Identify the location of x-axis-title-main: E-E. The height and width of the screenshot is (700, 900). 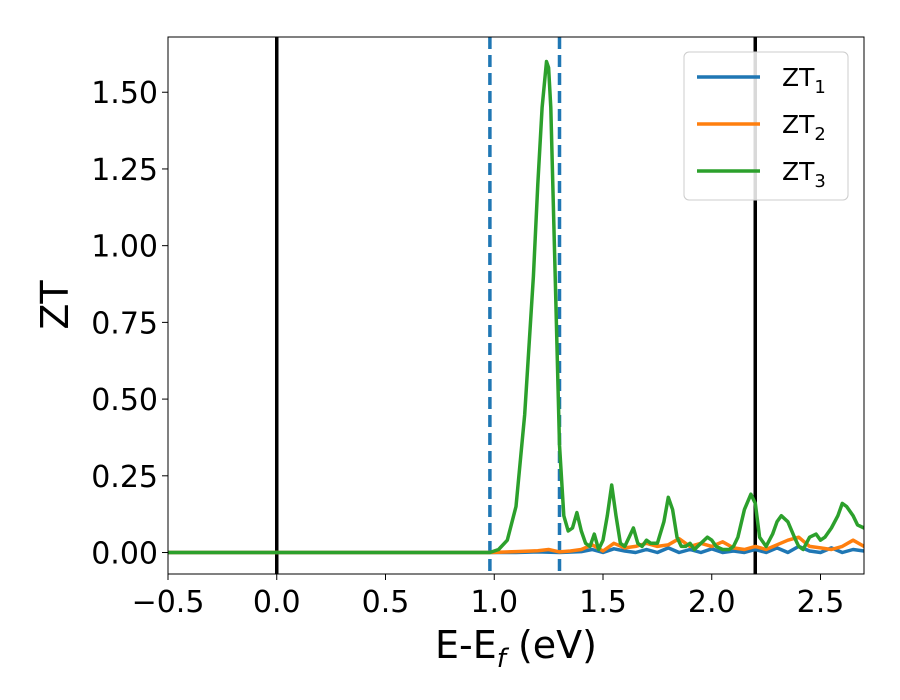
(466, 645).